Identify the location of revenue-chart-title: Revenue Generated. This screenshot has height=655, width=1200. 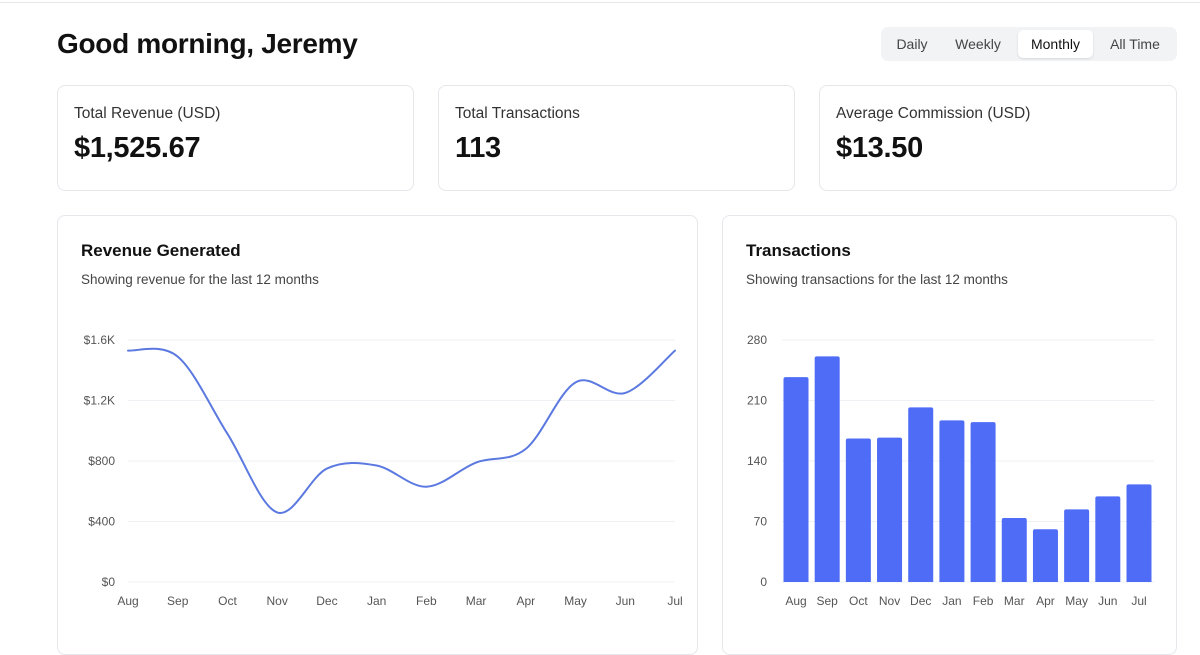
(161, 250).